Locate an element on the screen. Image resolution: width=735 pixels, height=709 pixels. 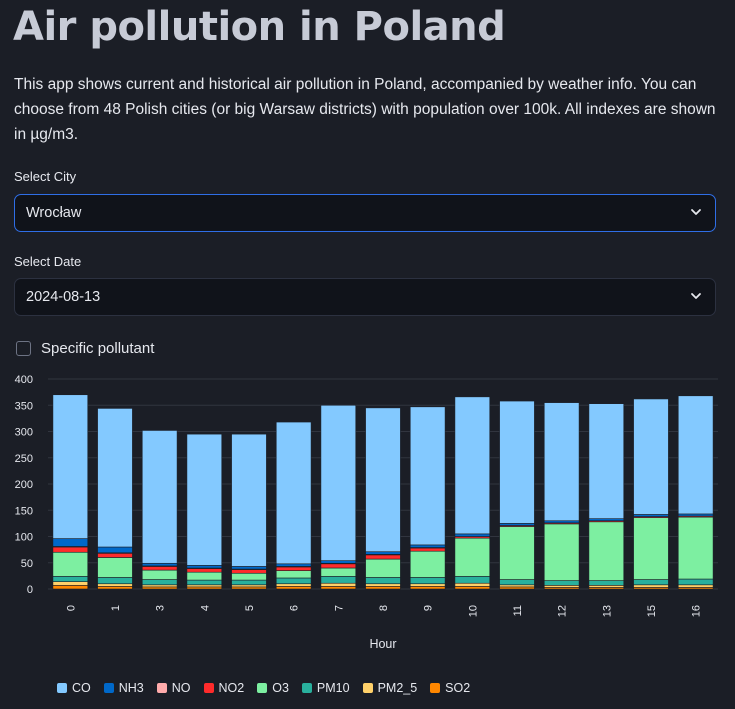
legend-item-no: NO is located at coordinates (173, 688).